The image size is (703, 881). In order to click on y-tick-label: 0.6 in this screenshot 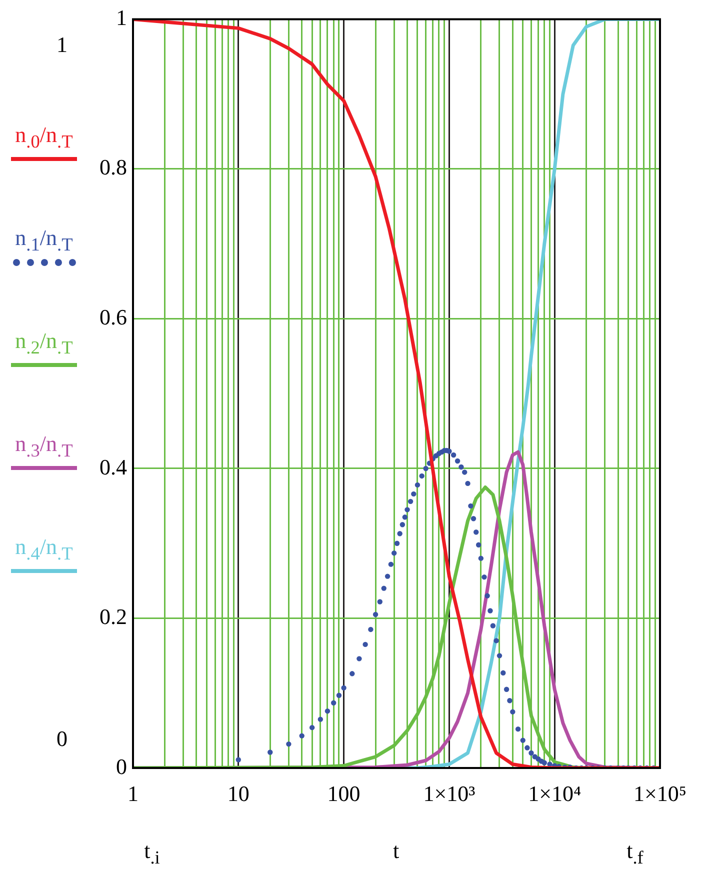, I will do `click(113, 317)`.